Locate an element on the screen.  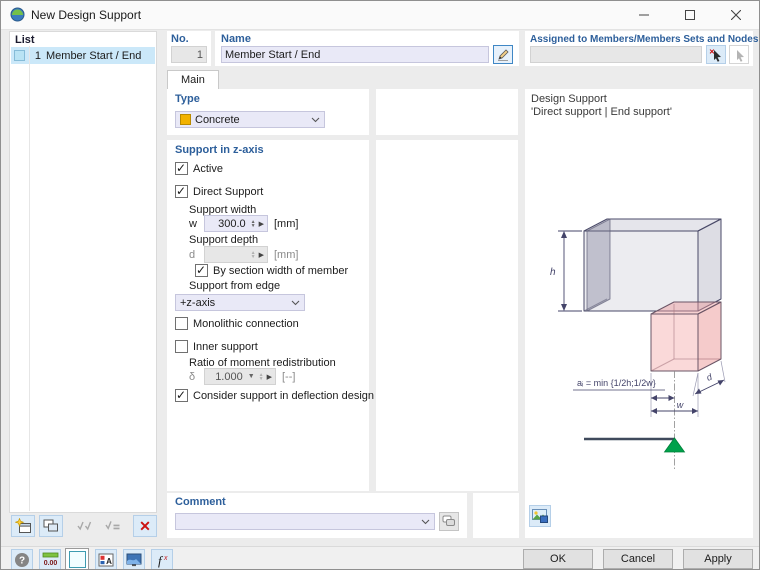
display-properties-button: A is located at coordinates (106, 559).